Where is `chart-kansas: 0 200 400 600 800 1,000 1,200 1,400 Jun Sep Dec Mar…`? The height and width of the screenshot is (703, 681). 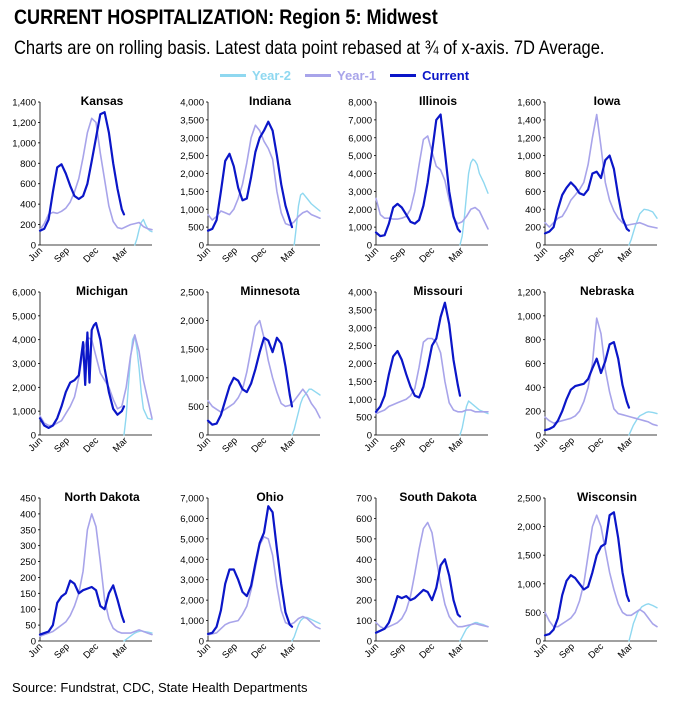
chart-kansas: 0 200 400 600 800 1,000 1,200 1,400 Jun Sep Dec Mar… is located at coordinates (82, 179).